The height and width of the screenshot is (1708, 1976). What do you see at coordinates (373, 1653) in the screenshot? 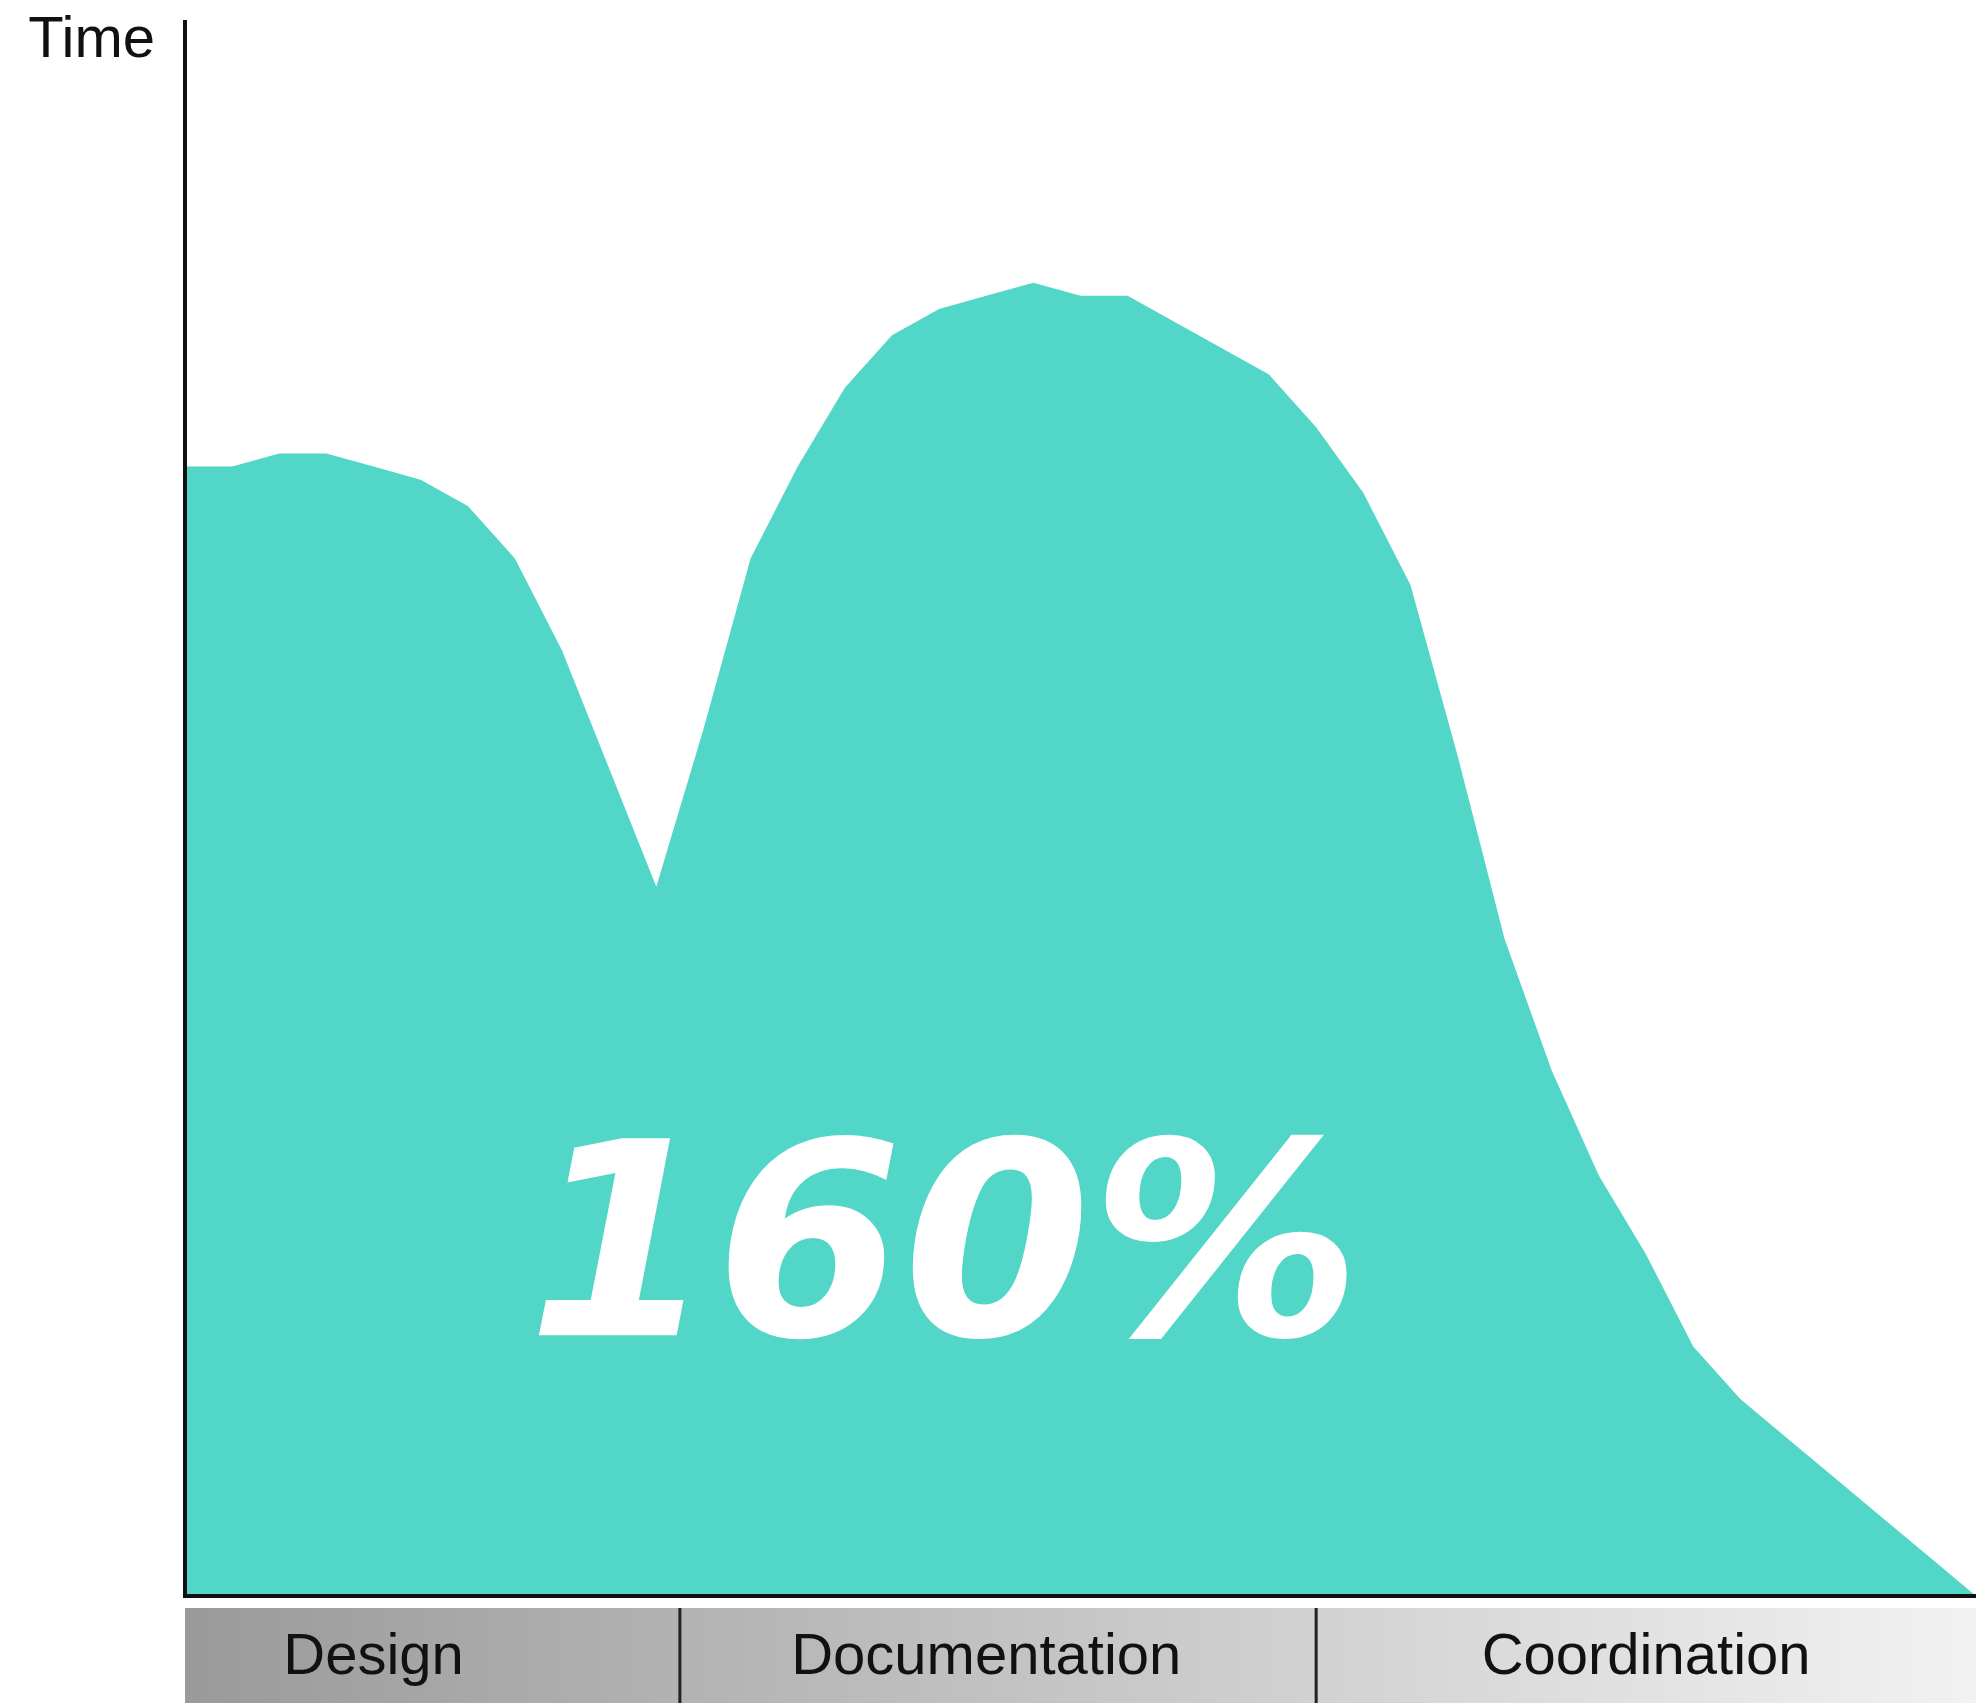
I see `x-tick-label: Design` at bounding box center [373, 1653].